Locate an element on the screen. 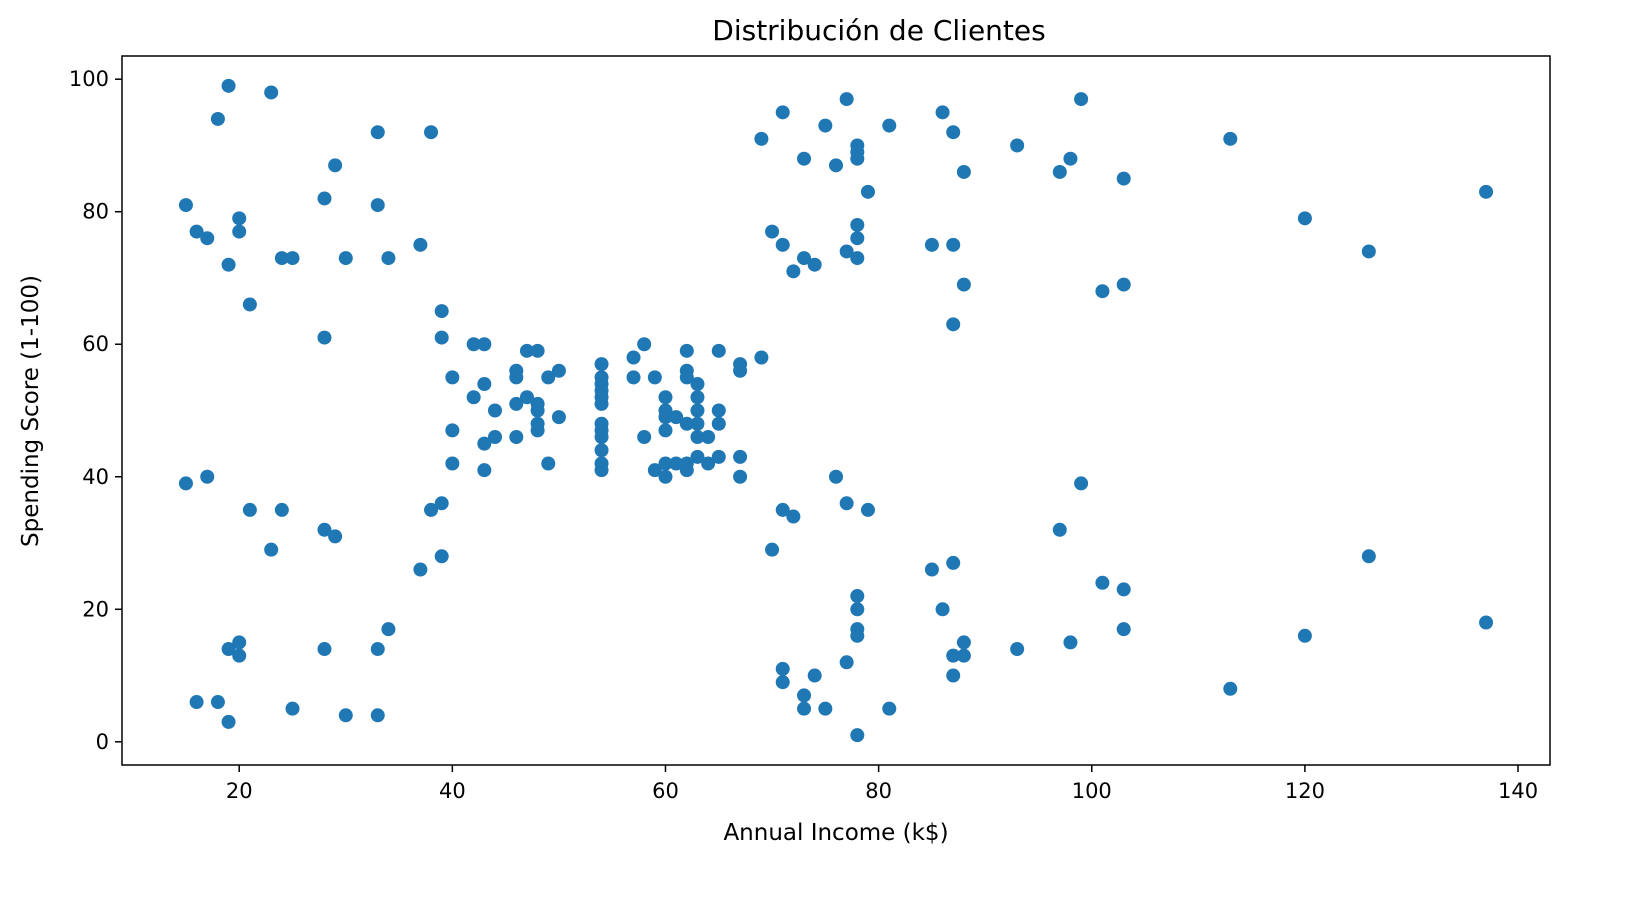 The height and width of the screenshot is (898, 1632). x-tick-label: 40 is located at coordinates (452, 791).